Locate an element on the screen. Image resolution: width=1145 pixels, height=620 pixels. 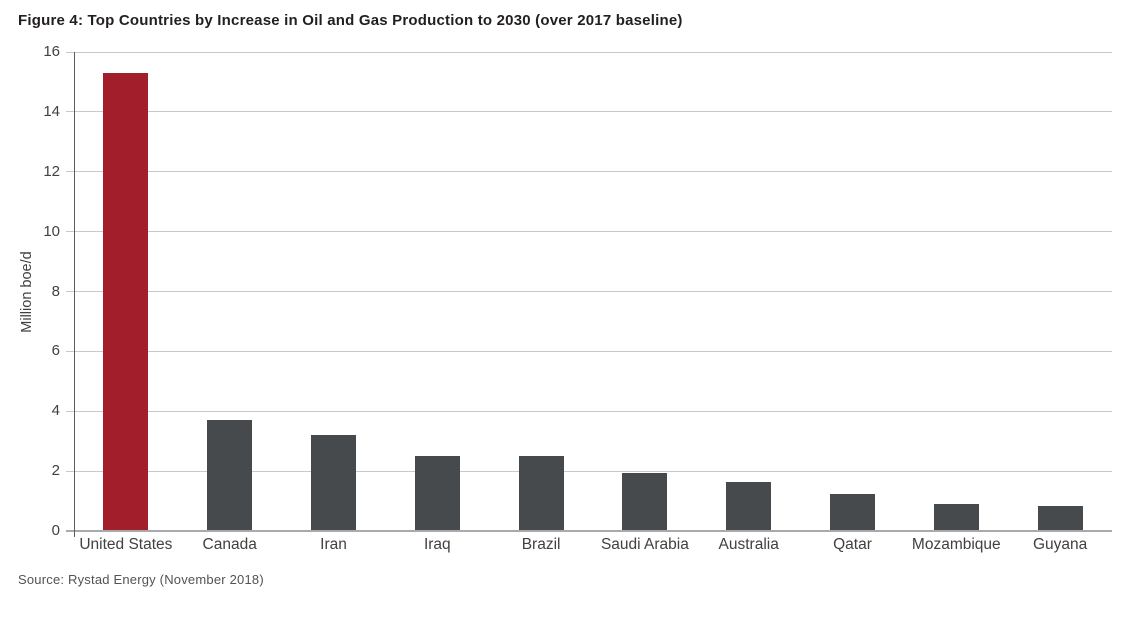
bar-saudi-arabia is located at coordinates (645, 501).